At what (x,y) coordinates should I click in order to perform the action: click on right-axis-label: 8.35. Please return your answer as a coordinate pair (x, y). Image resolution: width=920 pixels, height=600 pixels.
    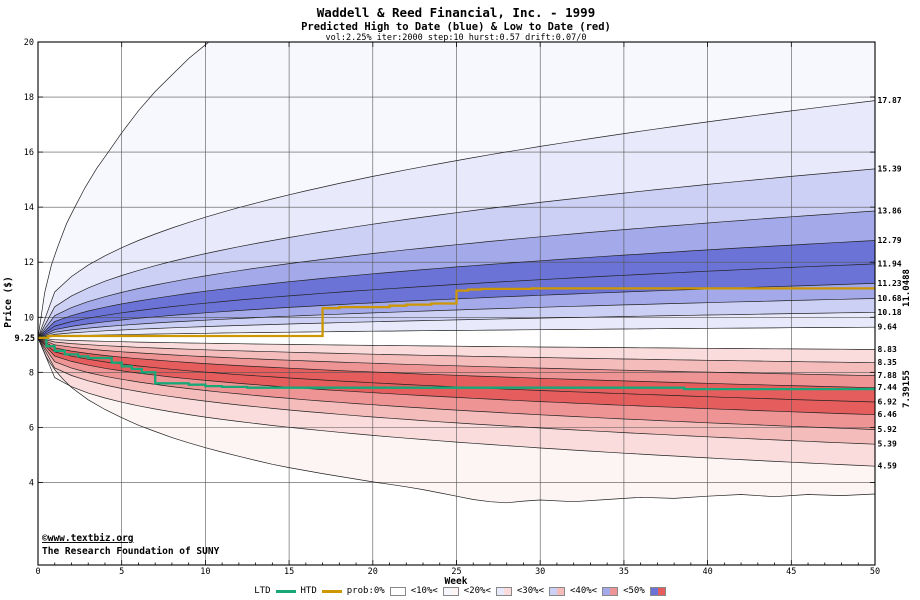
    Looking at the image, I should click on (887, 362).